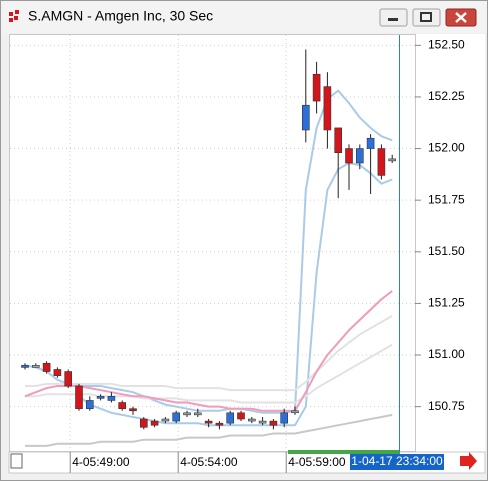 This screenshot has height=481, width=488. I want to click on y-tick-label: 152.00, so click(446, 148).